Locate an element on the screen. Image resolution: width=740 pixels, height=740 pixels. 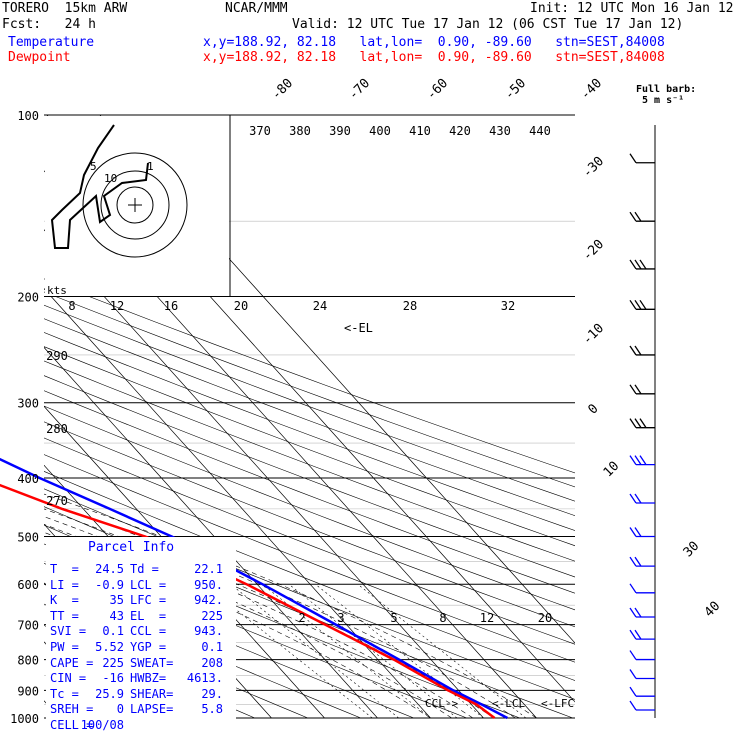
hodograph-trace is located at coordinates (99, 186).